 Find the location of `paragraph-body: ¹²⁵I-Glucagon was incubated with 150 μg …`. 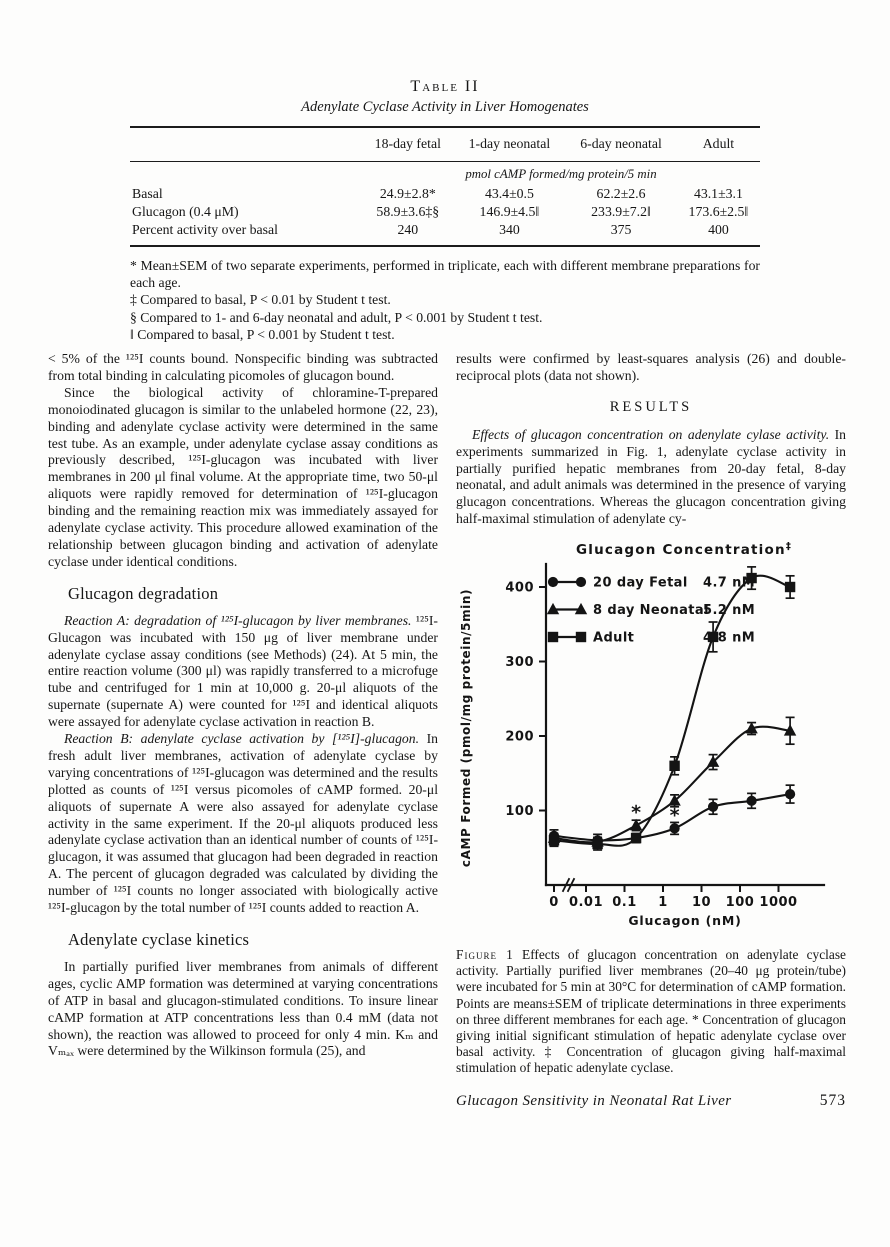

paragraph-body: ¹²⁵I-Glucagon was incubated with 150 μg … is located at coordinates (243, 671).